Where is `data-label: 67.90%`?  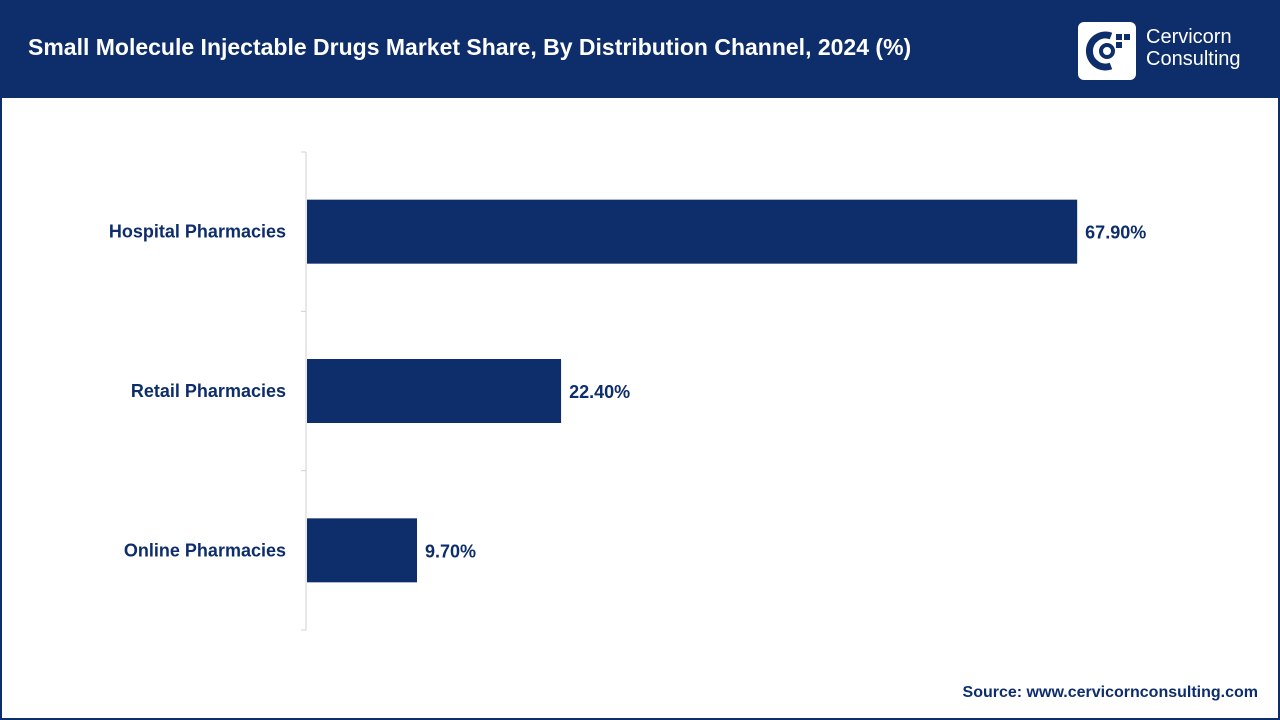
data-label: 67.90% is located at coordinates (1115, 233).